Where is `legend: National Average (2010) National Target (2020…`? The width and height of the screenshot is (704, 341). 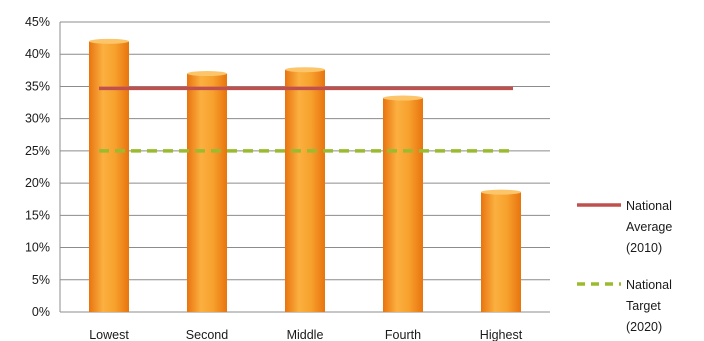 legend: National Average (2010) National Target (2020… is located at coordinates (624, 266).